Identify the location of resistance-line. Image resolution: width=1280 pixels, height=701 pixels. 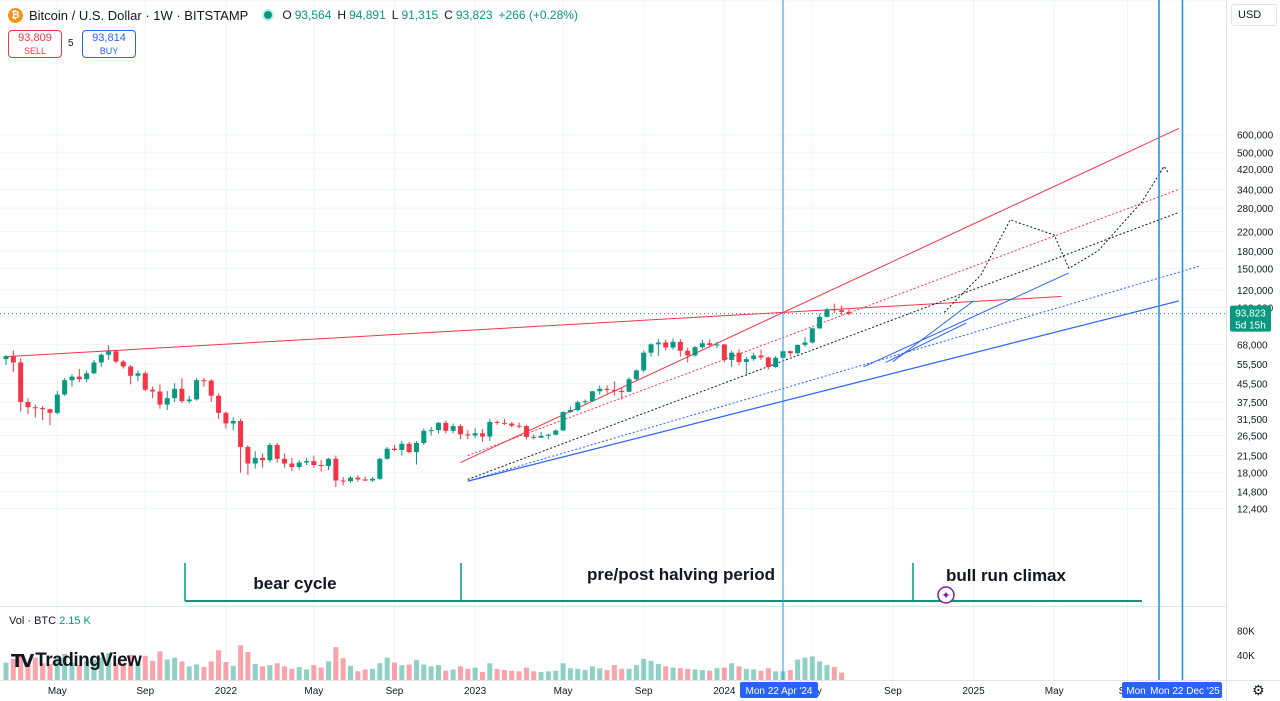
(533, 326).